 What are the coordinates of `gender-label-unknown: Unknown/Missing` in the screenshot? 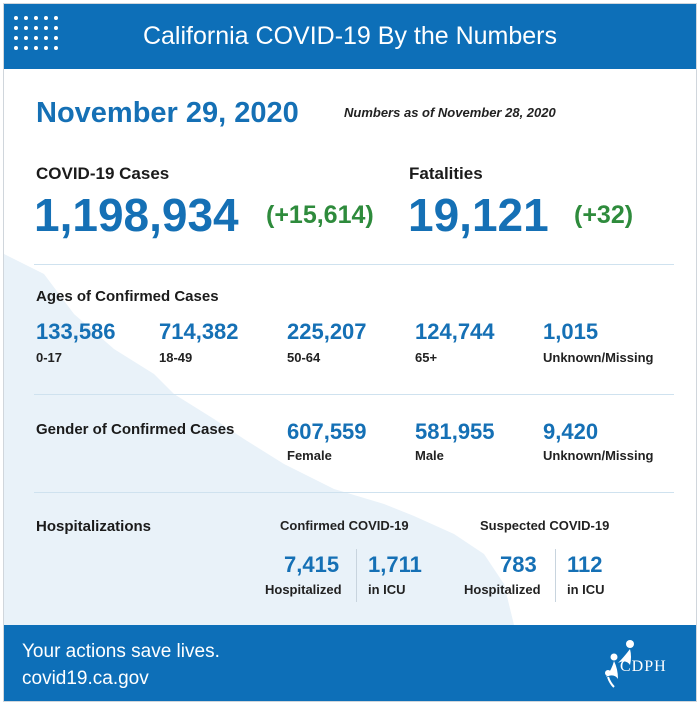 It's located at (598, 455).